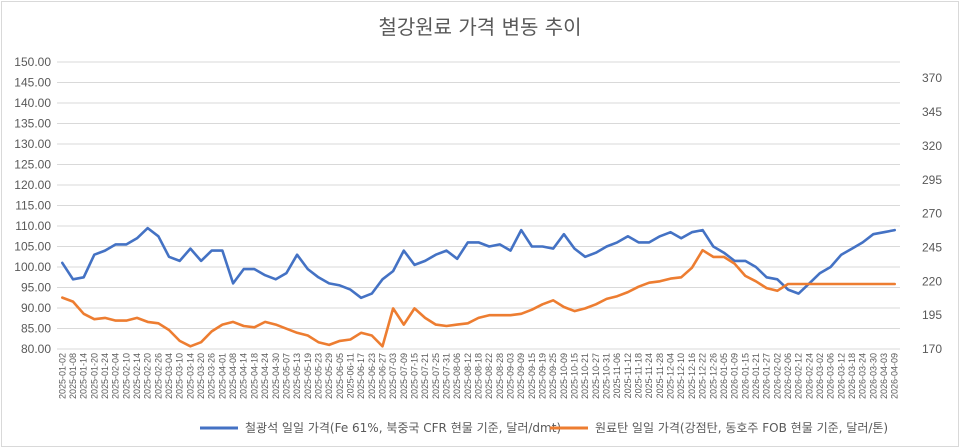  What do you see at coordinates (863, 376) in the screenshot?
I see `x-axis-tick-label: 2026-03-24` at bounding box center [863, 376].